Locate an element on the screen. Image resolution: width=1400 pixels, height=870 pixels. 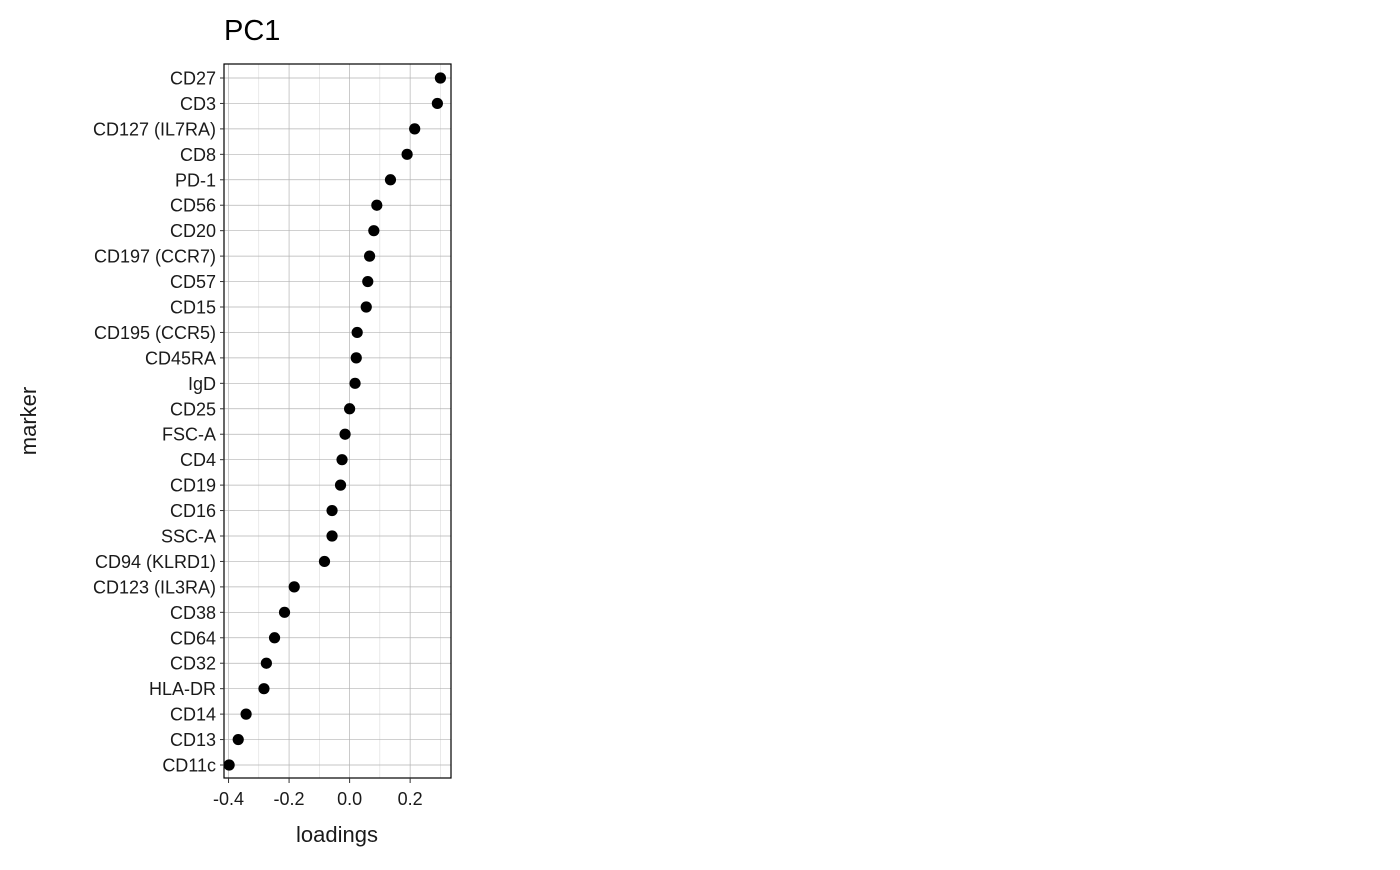
y-tick-label: CD13 is located at coordinates (193, 740).